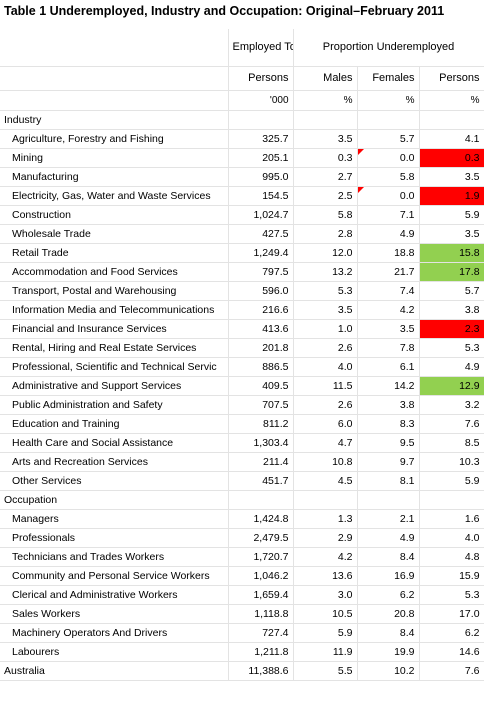 The width and height of the screenshot is (484, 707). What do you see at coordinates (114, 443) in the screenshot?
I see `row-label: Health Care and Social Assistance` at bounding box center [114, 443].